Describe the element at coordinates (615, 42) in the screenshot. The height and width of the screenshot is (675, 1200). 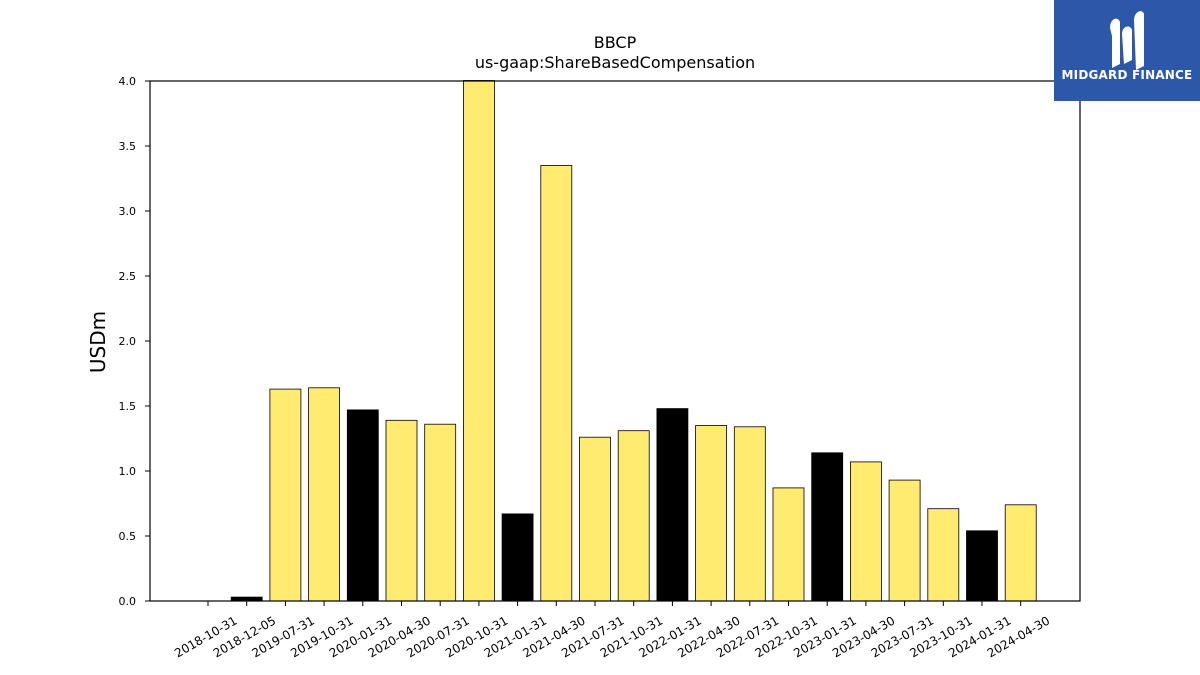
I see `chart-title: BBCP` at that location.